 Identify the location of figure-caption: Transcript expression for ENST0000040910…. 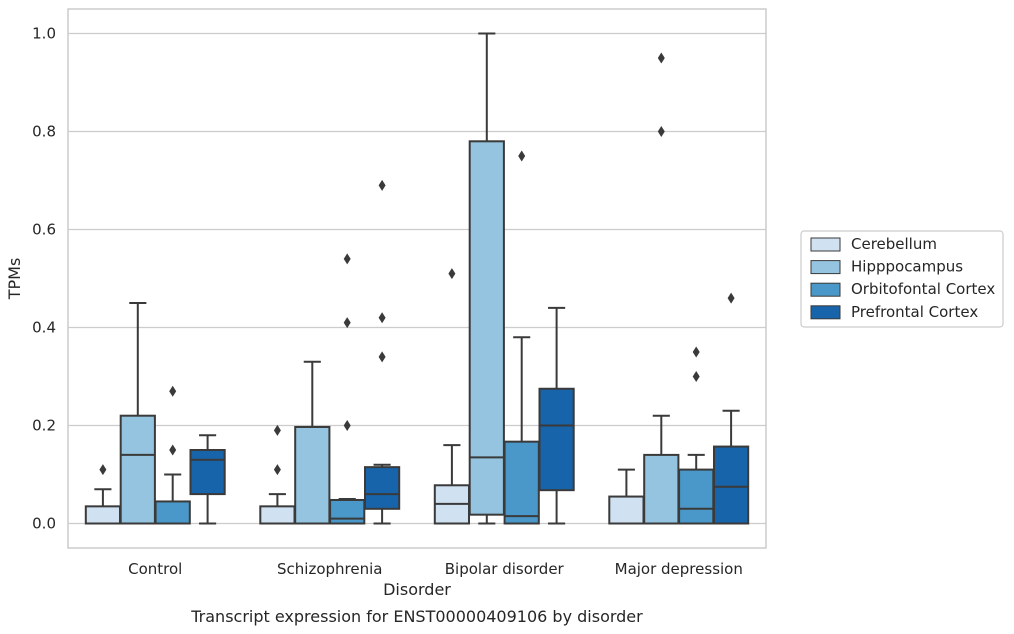
(416, 616).